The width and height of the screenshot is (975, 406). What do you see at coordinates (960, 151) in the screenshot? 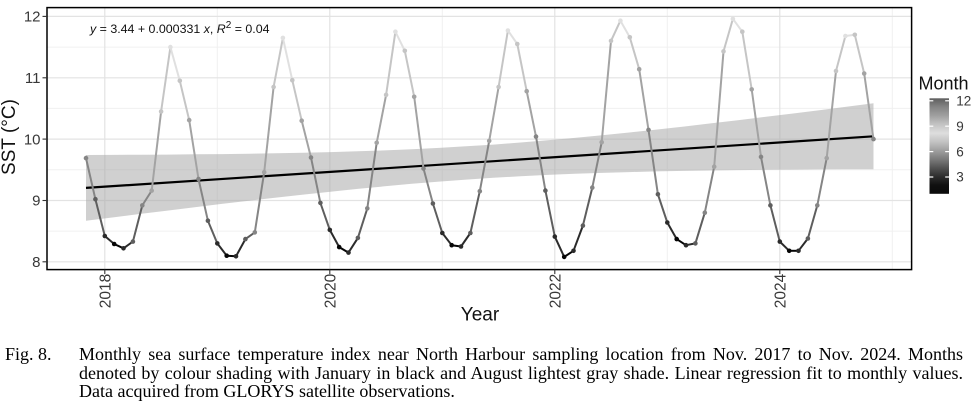
I see `svg-text: 6` at bounding box center [960, 151].